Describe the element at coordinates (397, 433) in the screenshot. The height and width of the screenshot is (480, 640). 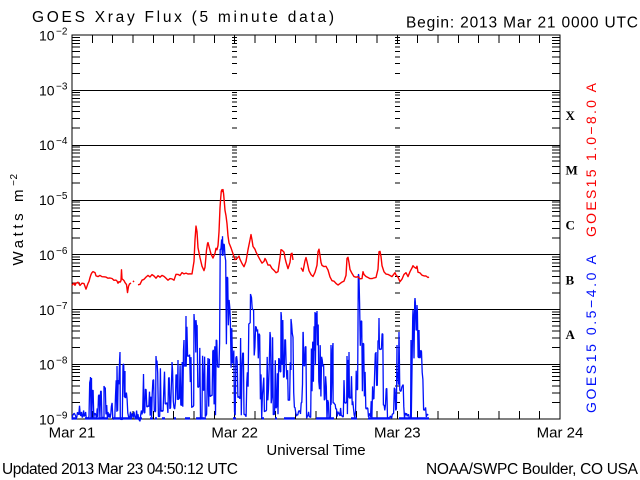
I see `svg-text: Mar 23` at that location.